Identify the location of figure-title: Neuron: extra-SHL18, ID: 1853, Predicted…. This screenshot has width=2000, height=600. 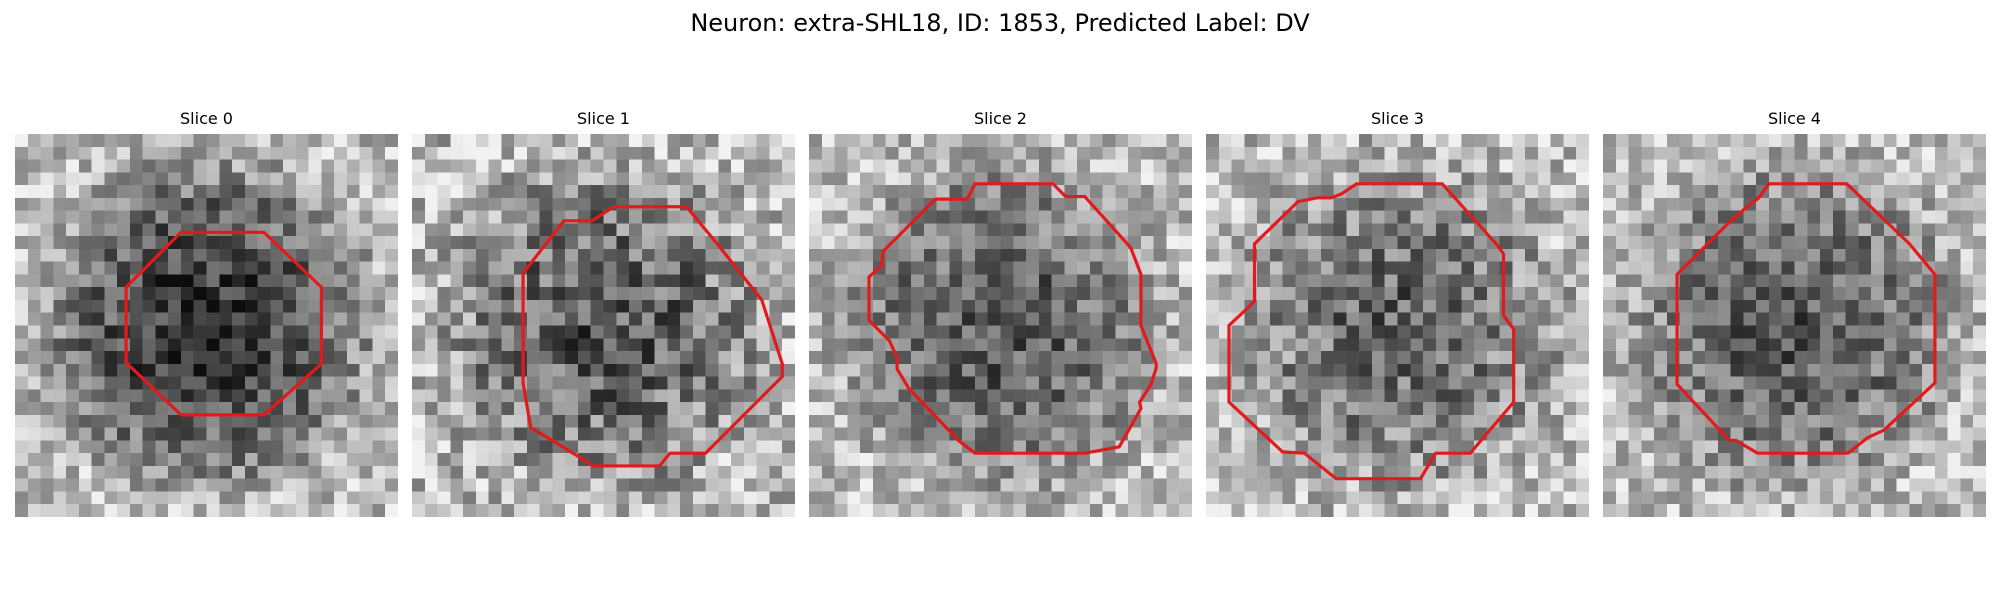
(1000, 23).